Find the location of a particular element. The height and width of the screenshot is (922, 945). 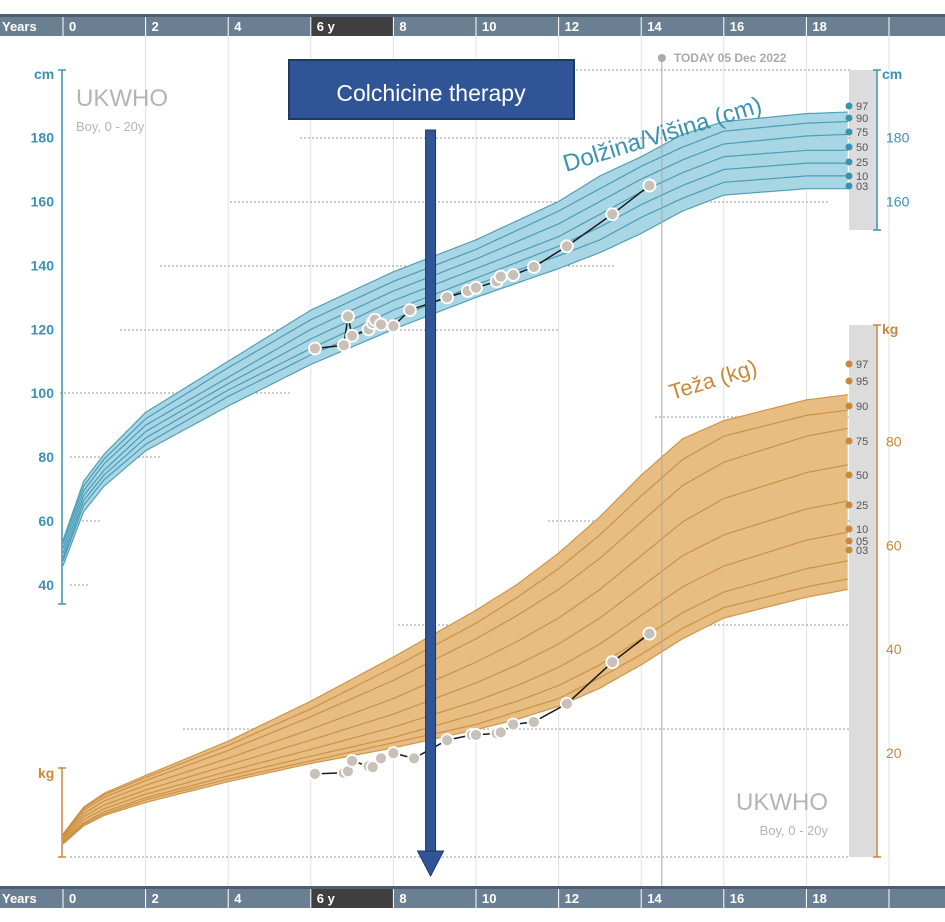

bottom-age-tick-label: 4 is located at coordinates (238, 898).